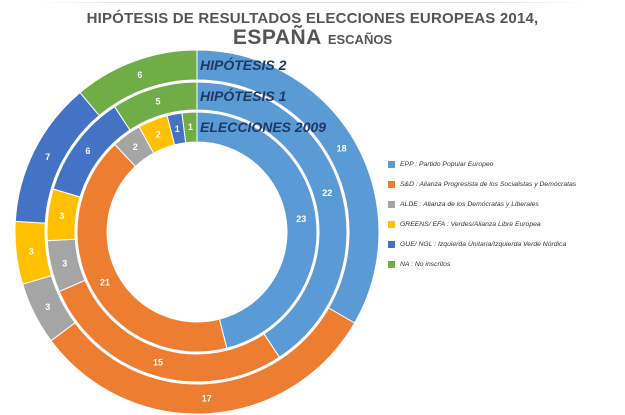  What do you see at coordinates (177, 129) in the screenshot?
I see `slice-label-1-5: 1` at bounding box center [177, 129].